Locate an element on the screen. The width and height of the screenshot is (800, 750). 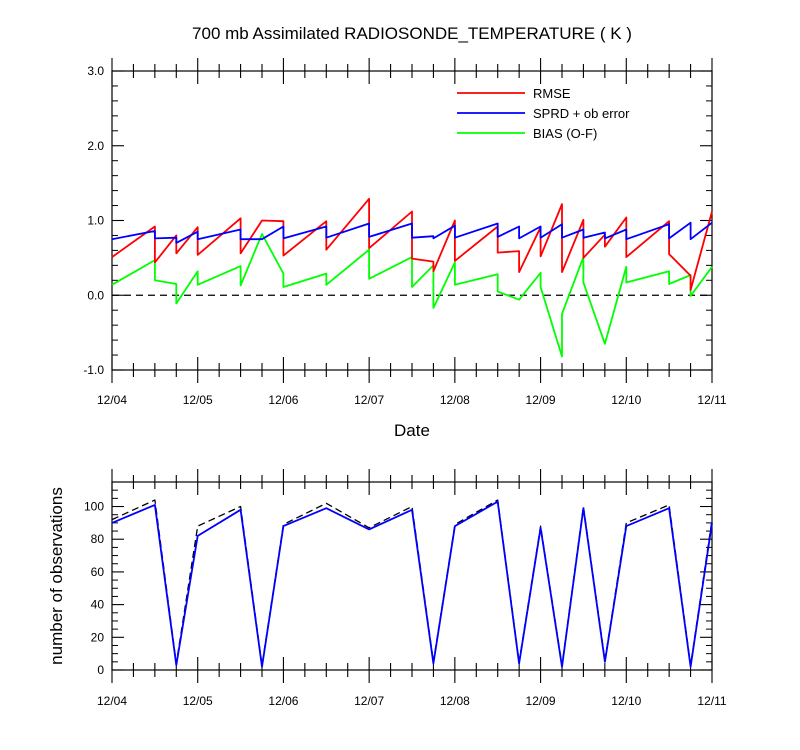
legend-label: RMSE is located at coordinates (552, 93).